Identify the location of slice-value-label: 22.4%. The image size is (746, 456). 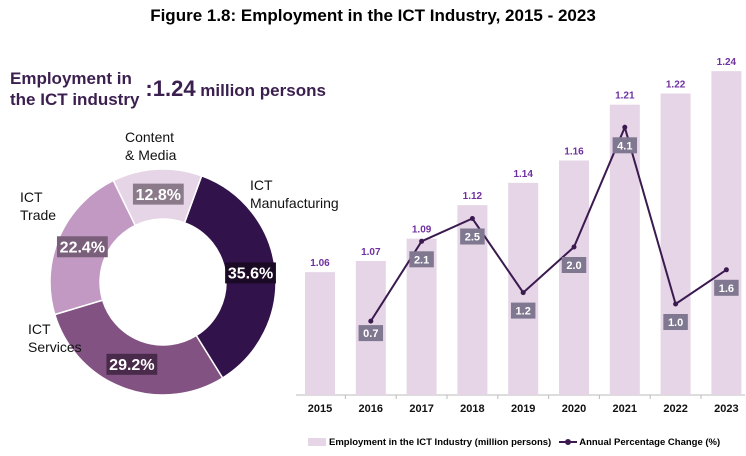
(82, 248).